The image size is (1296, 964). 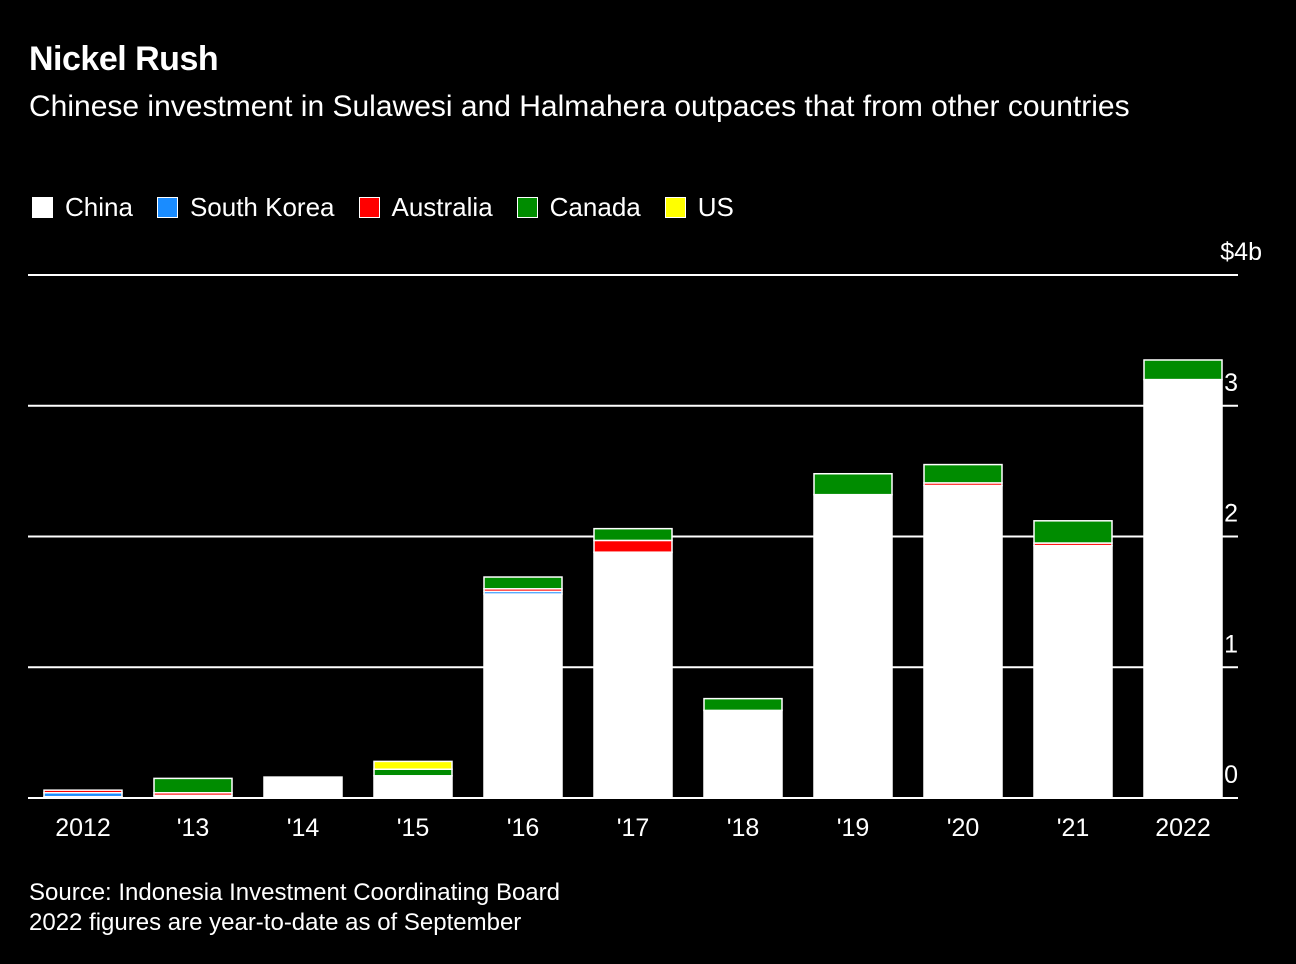 What do you see at coordinates (83, 828) in the screenshot?
I see `x-tick-label: 2012` at bounding box center [83, 828].